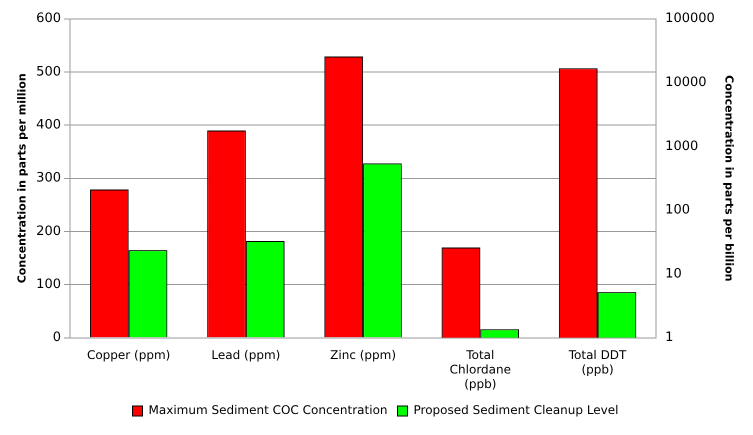 This screenshot has width=753, height=435. I want to click on y2-tick-label: 10000, so click(686, 82).